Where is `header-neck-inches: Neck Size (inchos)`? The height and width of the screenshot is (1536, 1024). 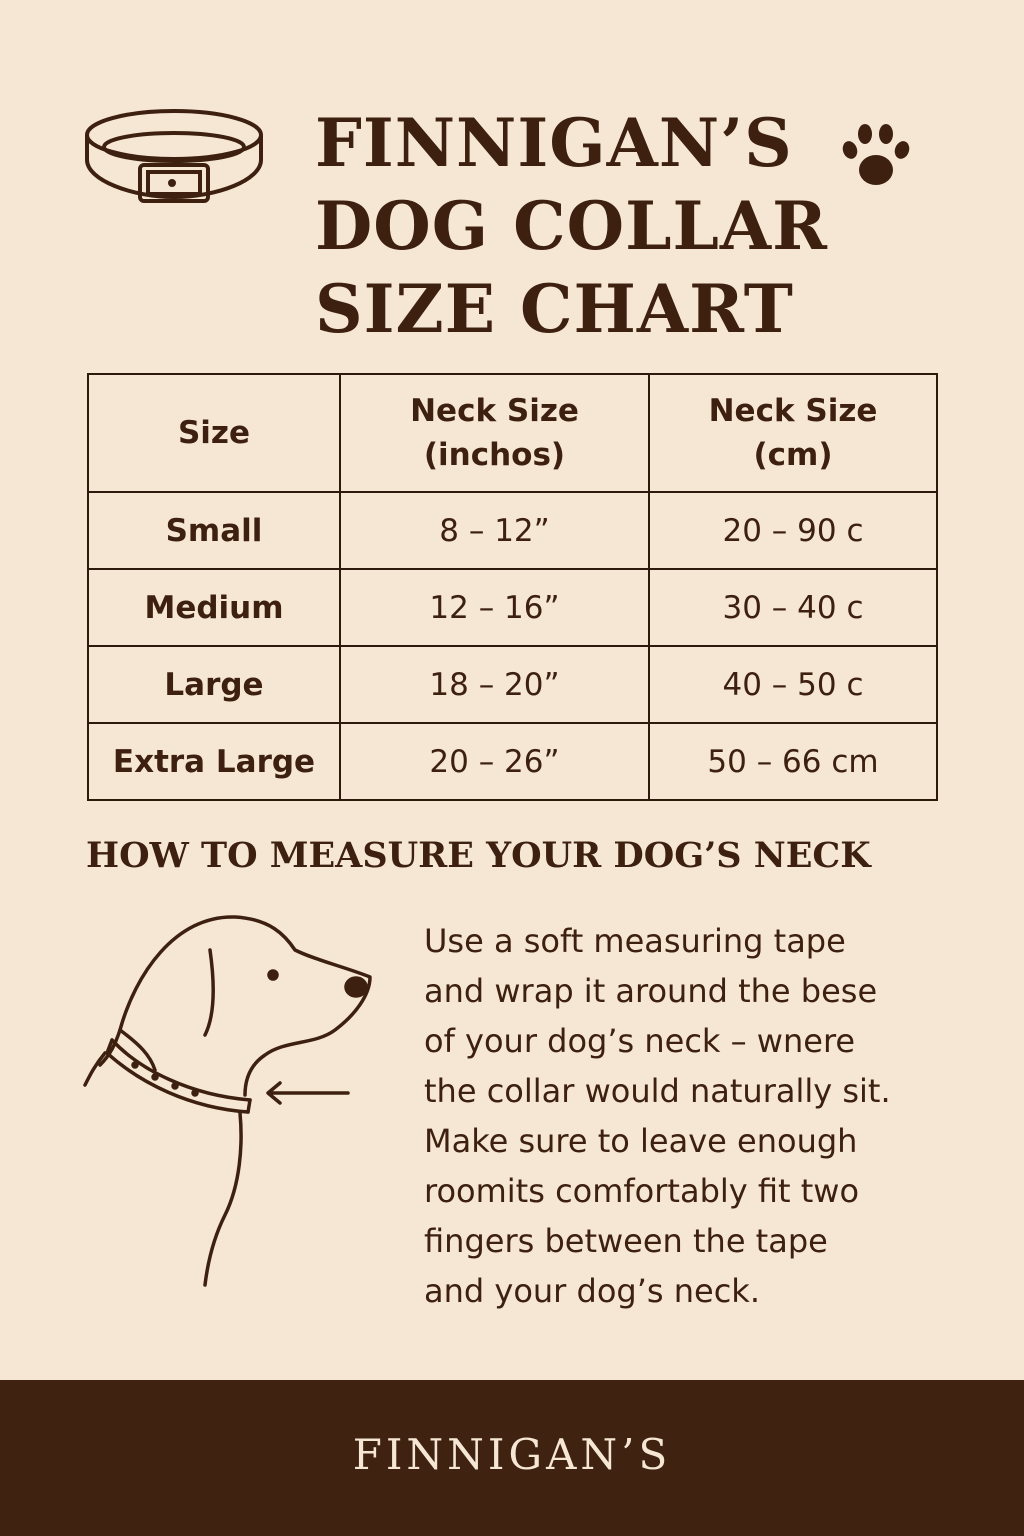
header-neck-inches: Neck Size (inchos) is located at coordinates (494, 433).